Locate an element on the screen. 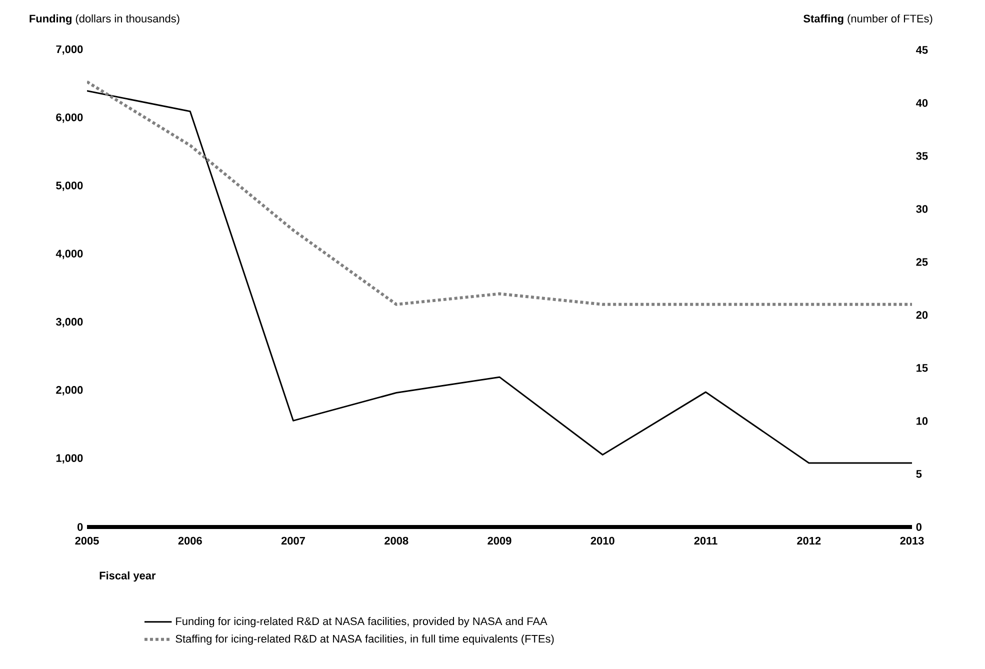 The height and width of the screenshot is (669, 985). y2-tick-label: 30 is located at coordinates (922, 209).